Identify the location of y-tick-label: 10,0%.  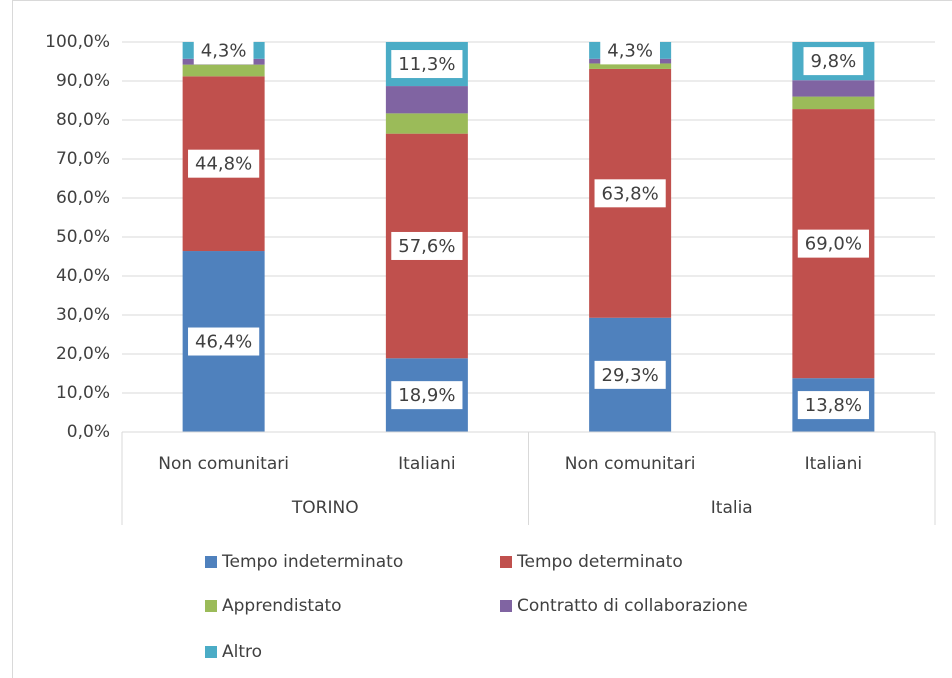
(83, 393).